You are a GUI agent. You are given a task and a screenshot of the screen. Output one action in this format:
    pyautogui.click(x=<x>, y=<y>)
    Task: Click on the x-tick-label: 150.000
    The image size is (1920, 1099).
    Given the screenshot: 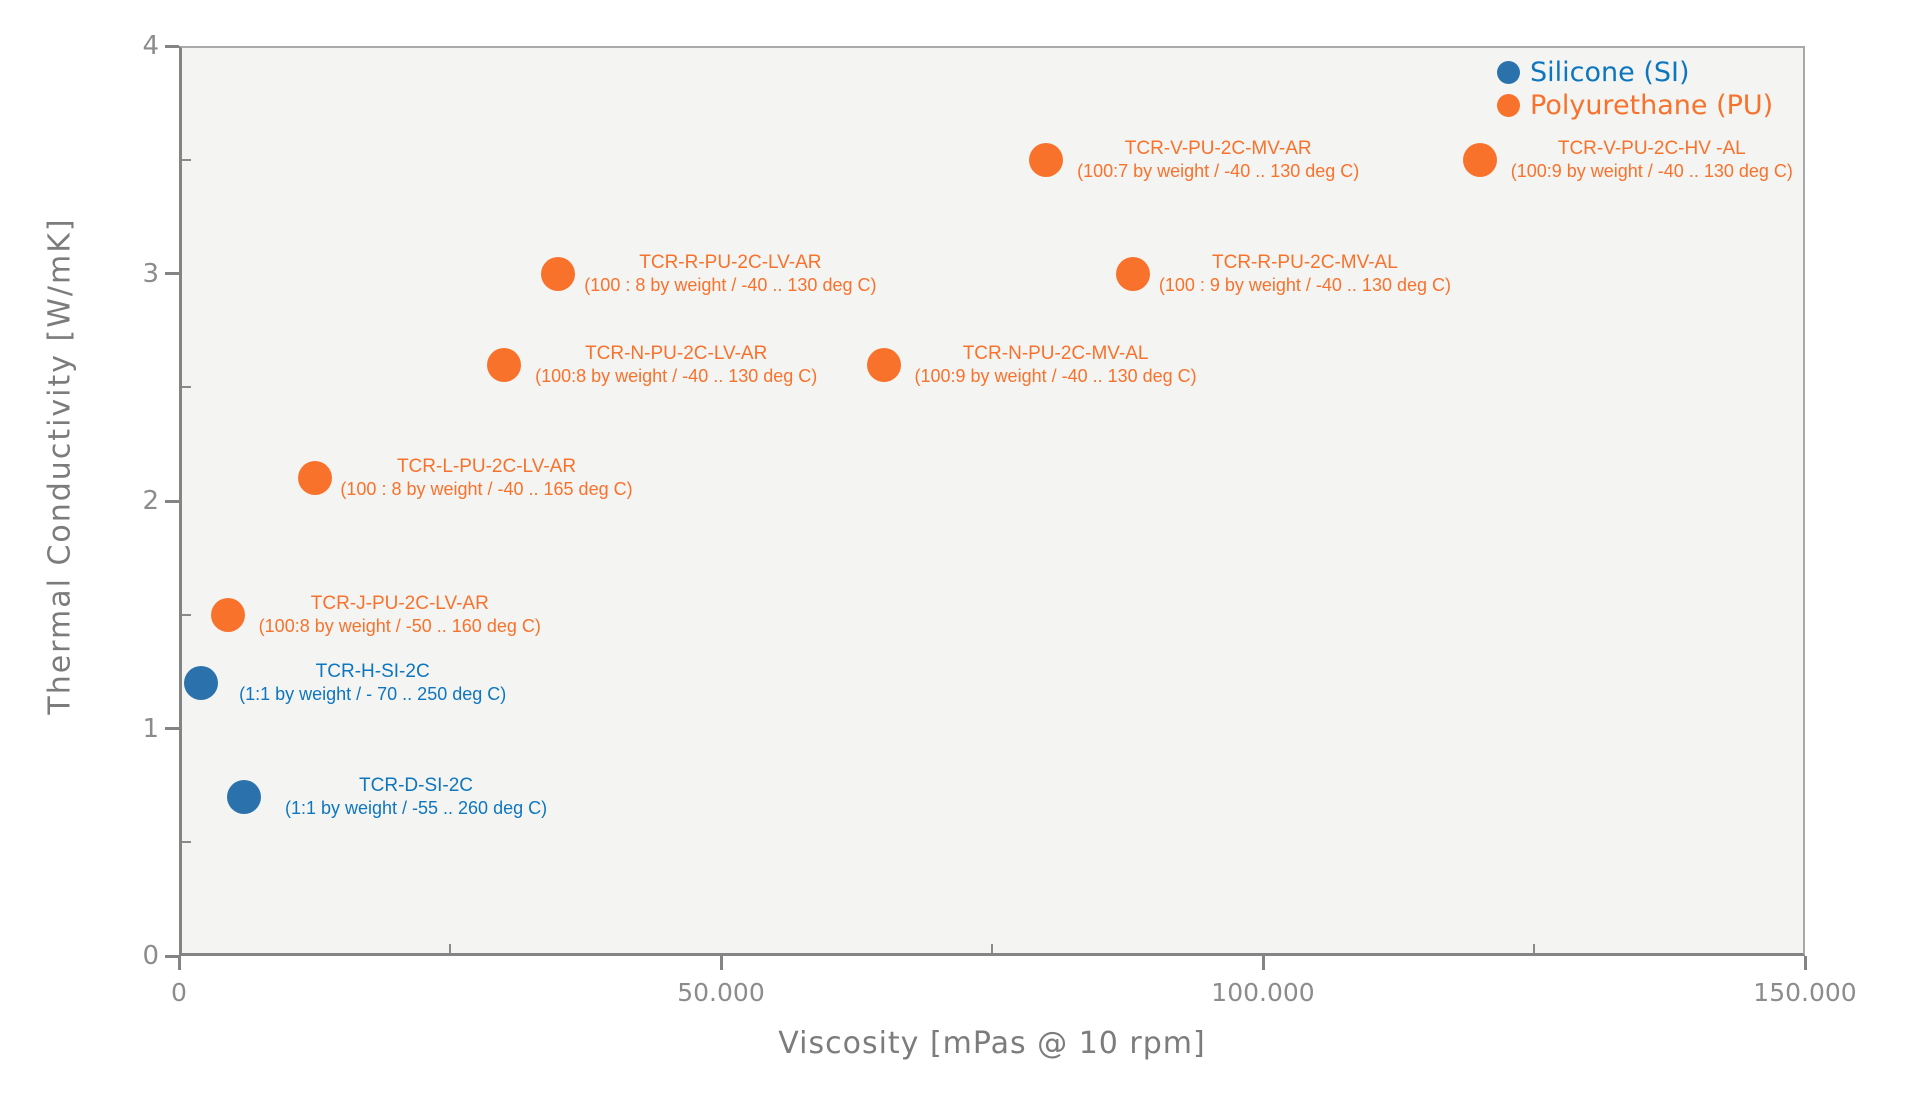 What is the action you would take?
    pyautogui.click(x=1805, y=992)
    